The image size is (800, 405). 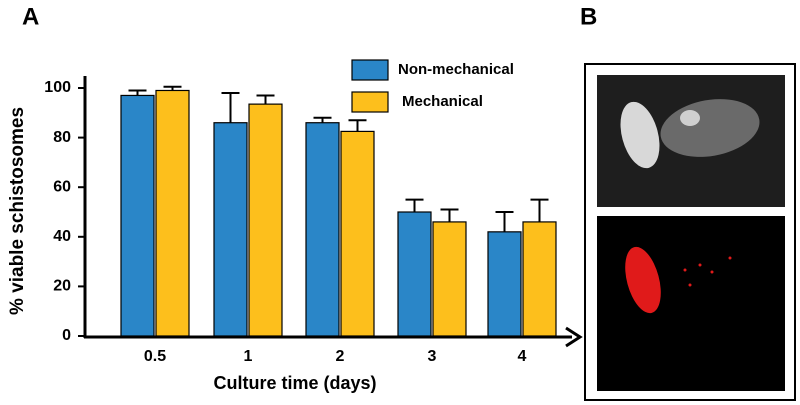 What do you see at coordinates (432, 356) in the screenshot?
I see `x-tick-label: 3` at bounding box center [432, 356].